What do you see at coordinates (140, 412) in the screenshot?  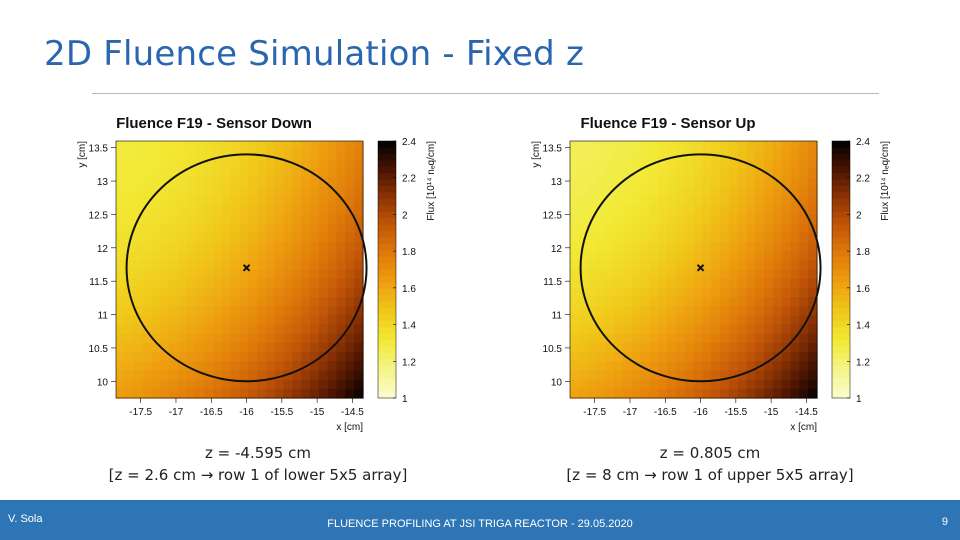 I see `x-tick-label: -17.5` at bounding box center [140, 412].